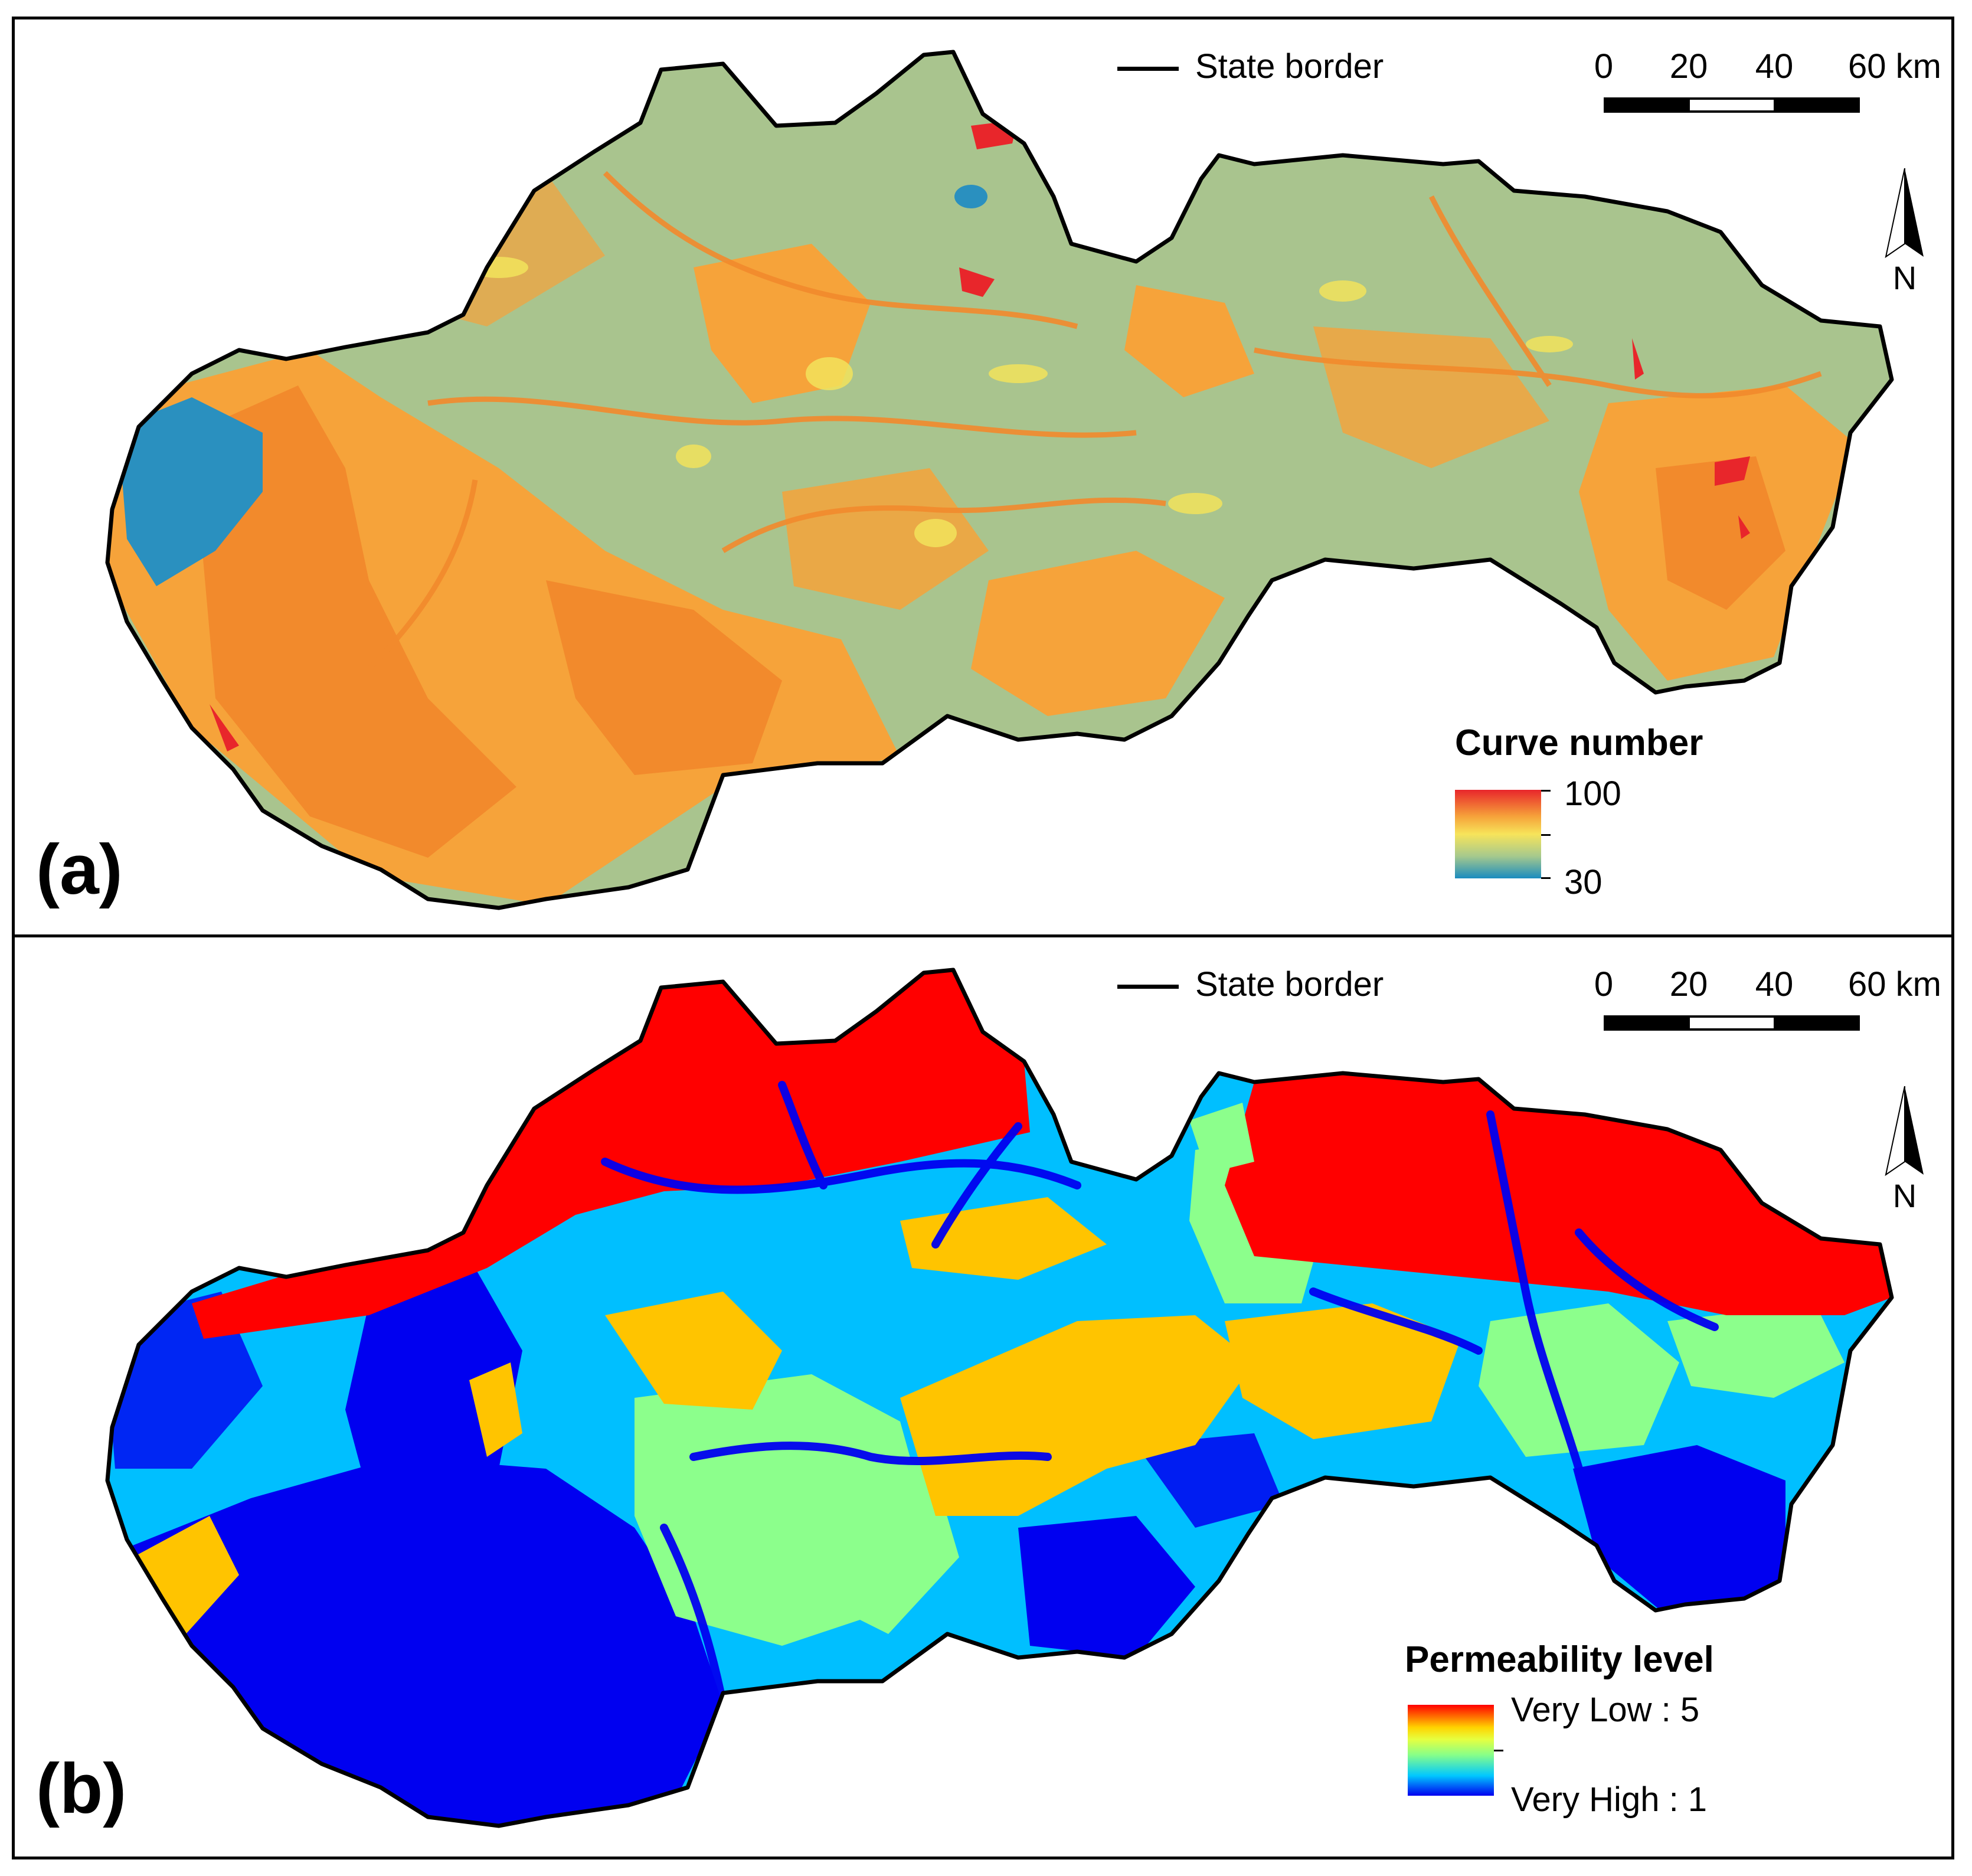 The height and width of the screenshot is (1876, 1972). Describe the element at coordinates (1451, 1750) in the screenshot. I see `permeability-color-ramp` at that location.